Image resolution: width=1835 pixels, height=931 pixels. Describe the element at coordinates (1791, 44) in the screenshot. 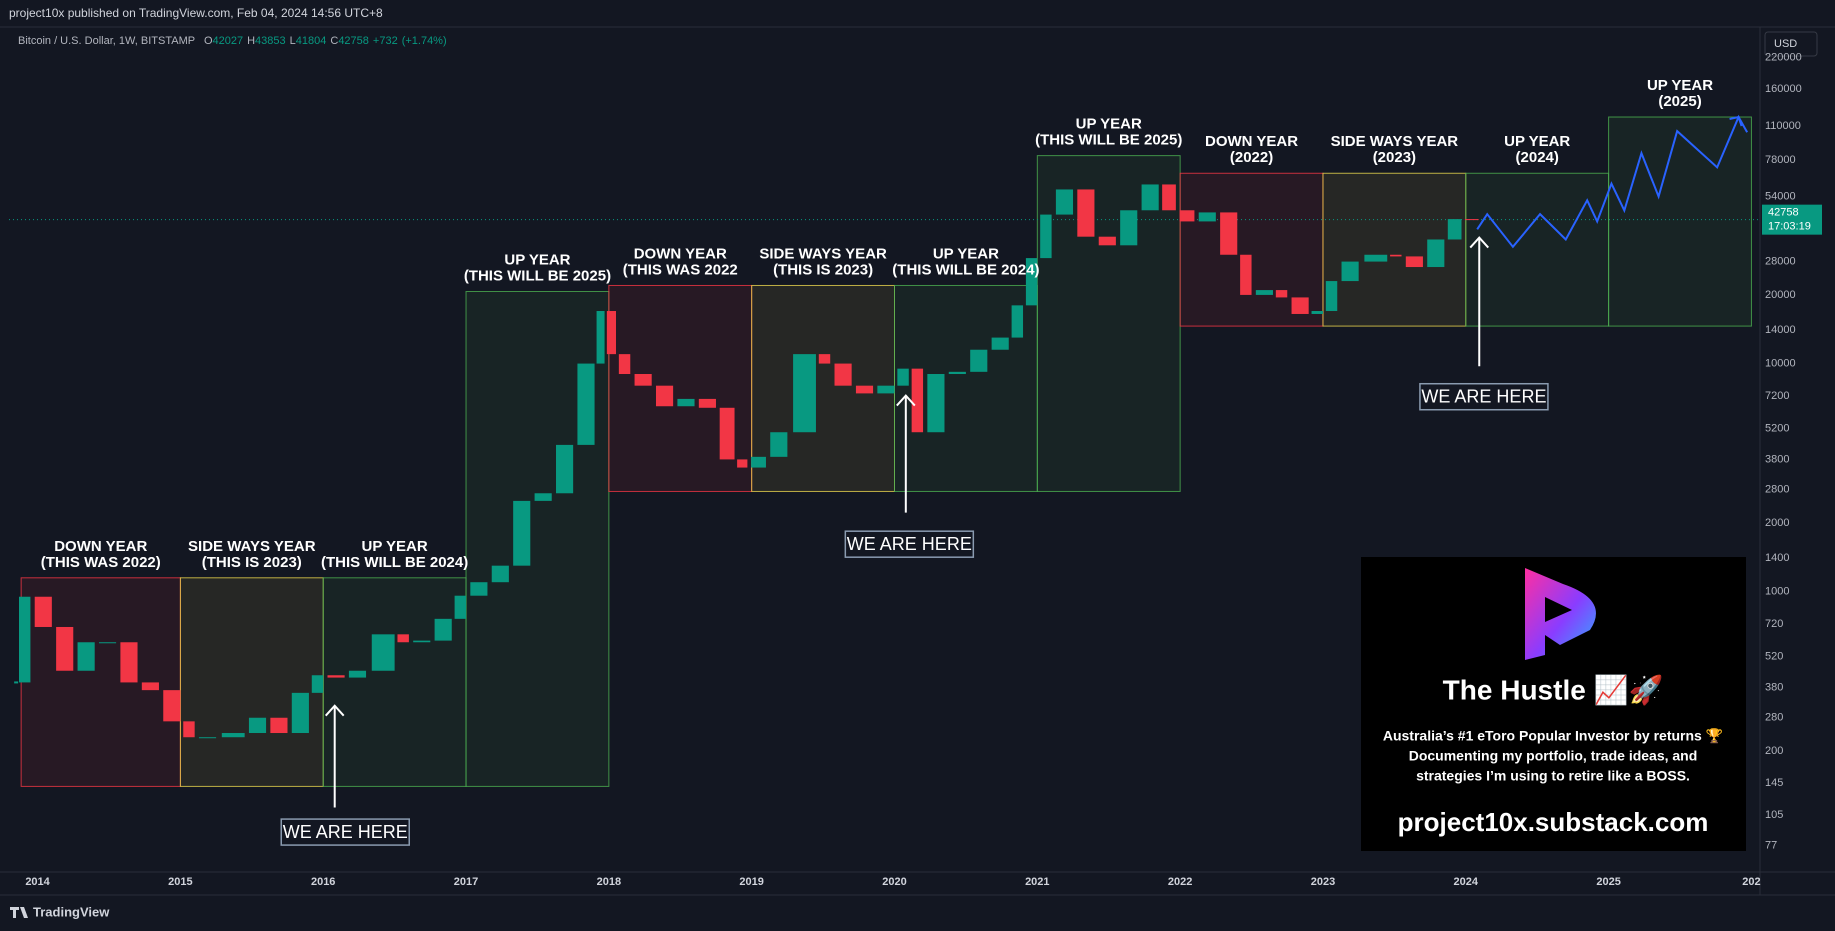

I see `currency-button` at that location.